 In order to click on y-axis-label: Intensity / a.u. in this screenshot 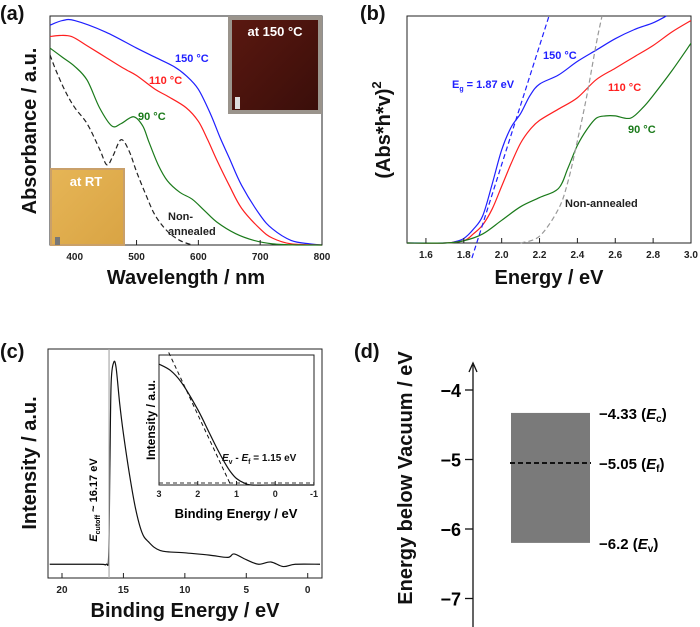, I will do `click(30, 462)`.